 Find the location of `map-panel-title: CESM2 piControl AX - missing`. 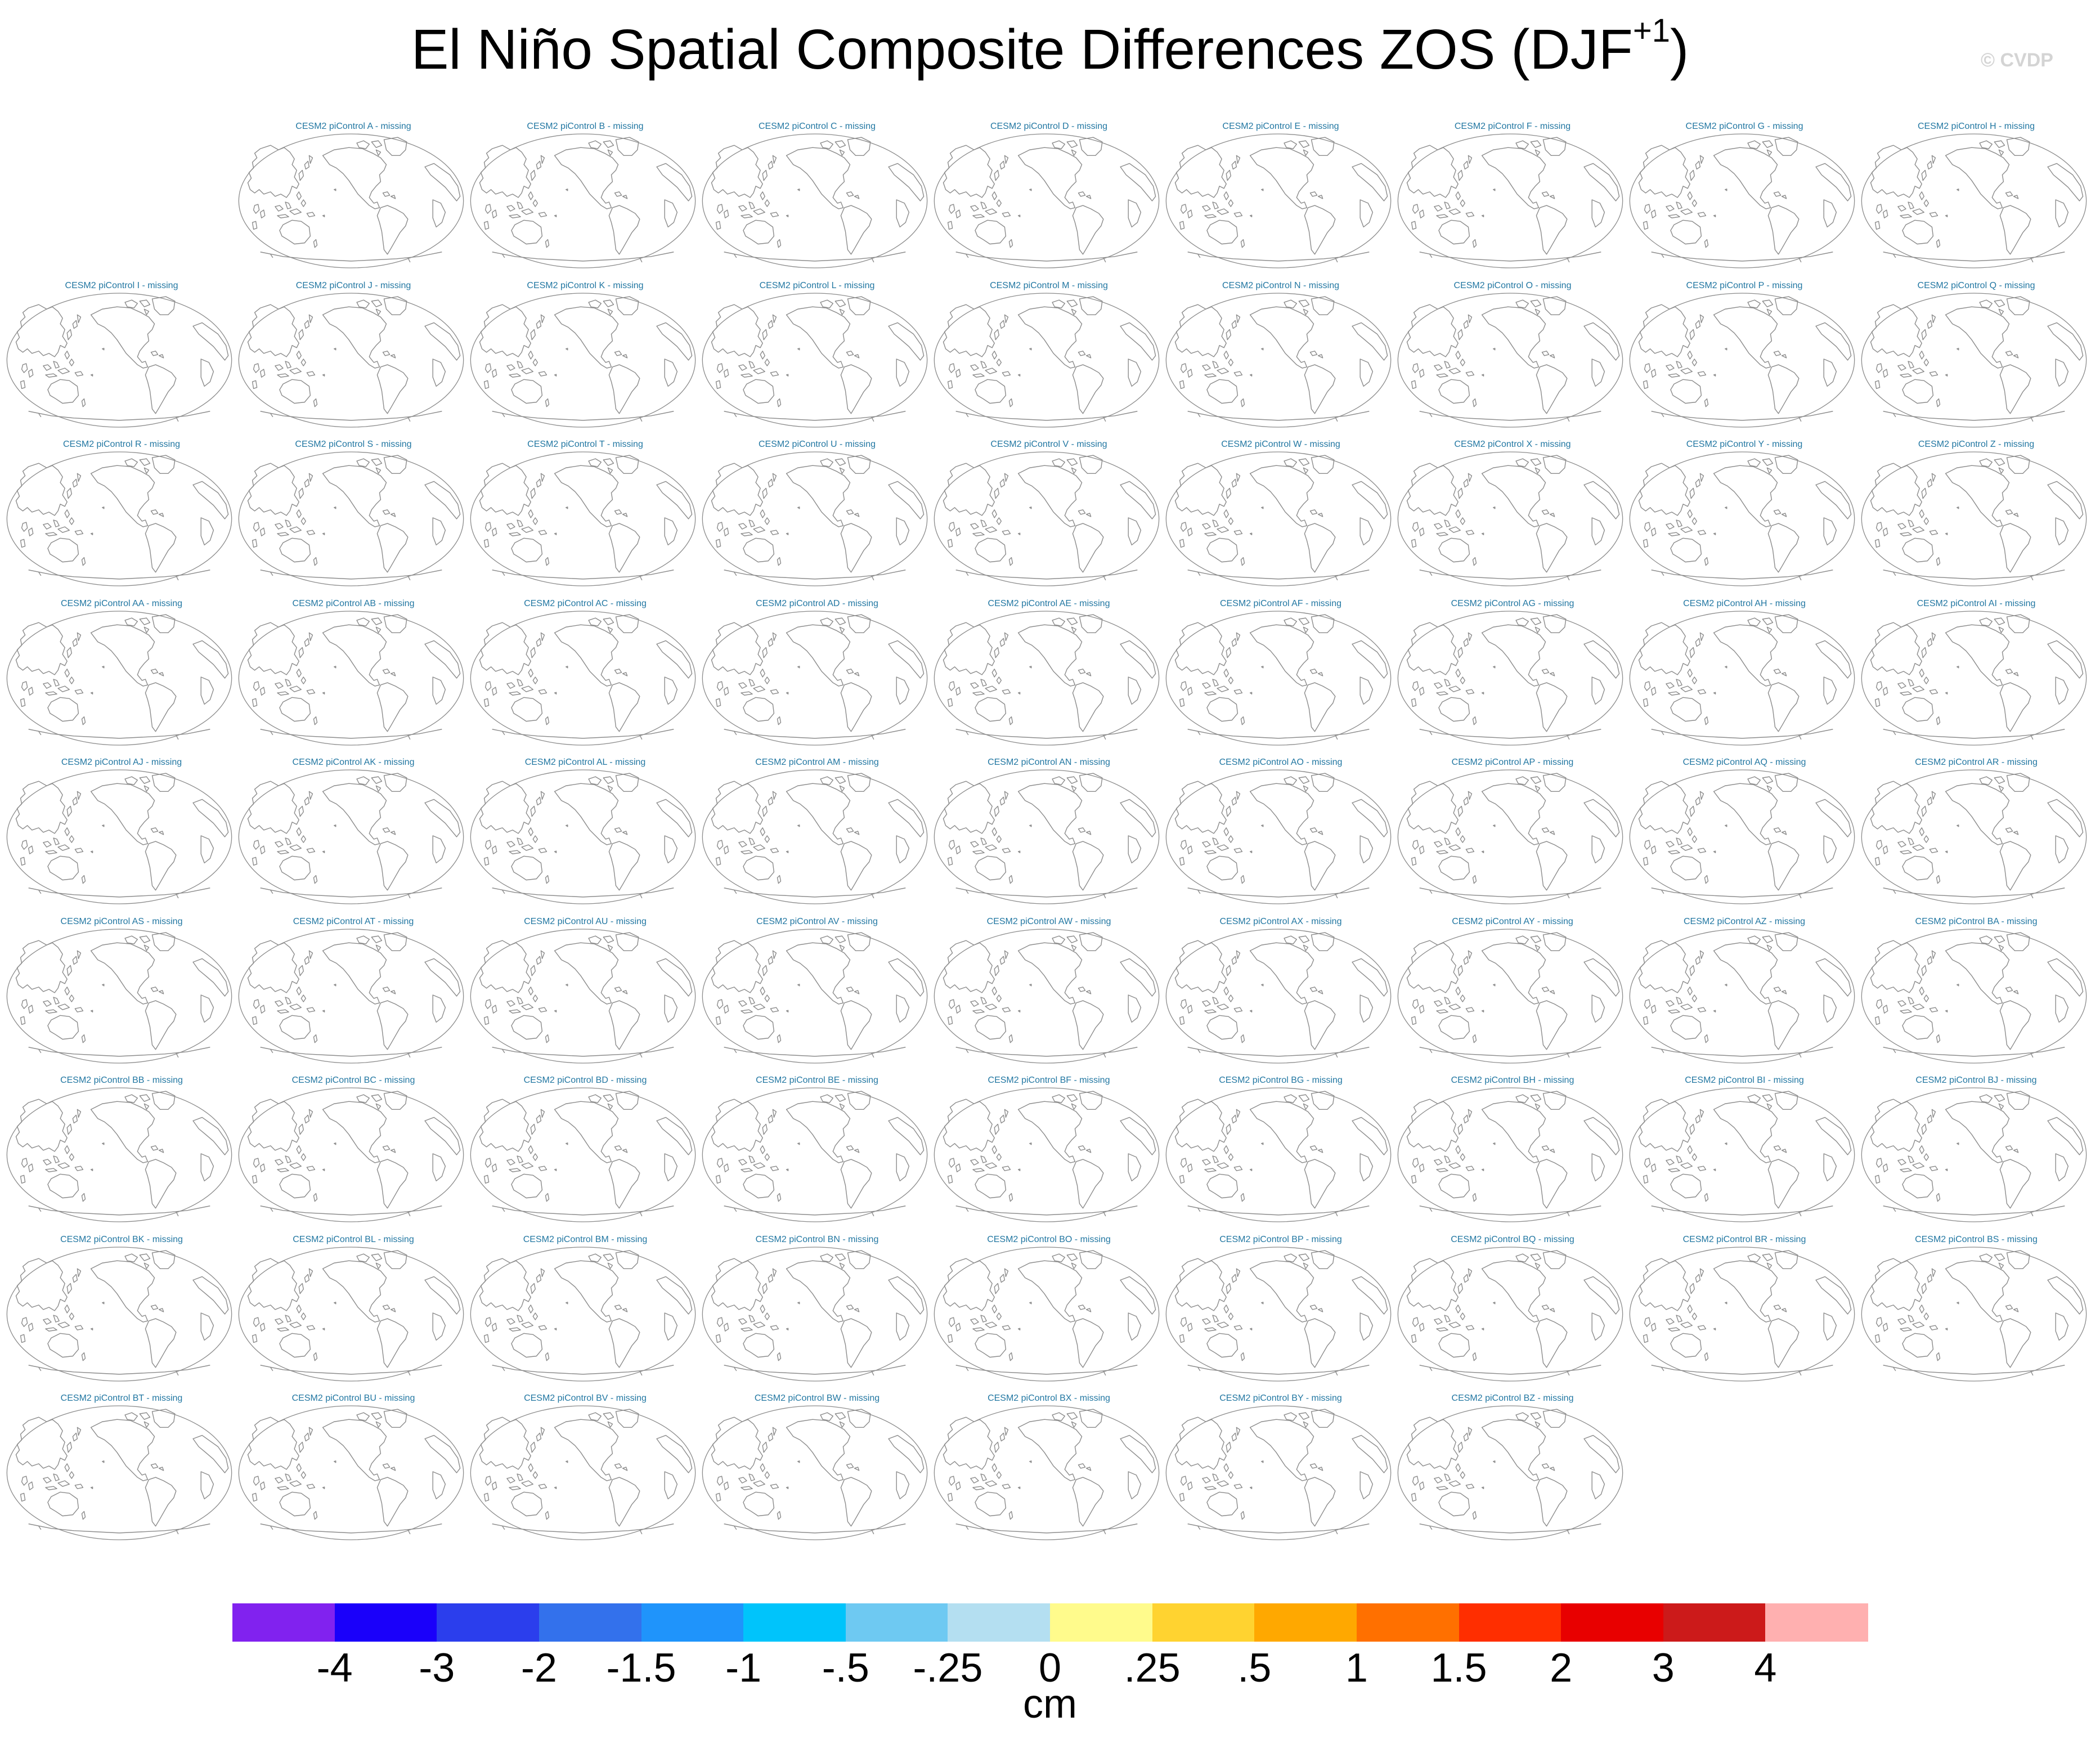

map-panel-title: CESM2 piControl AX - missing is located at coordinates (1280, 921).